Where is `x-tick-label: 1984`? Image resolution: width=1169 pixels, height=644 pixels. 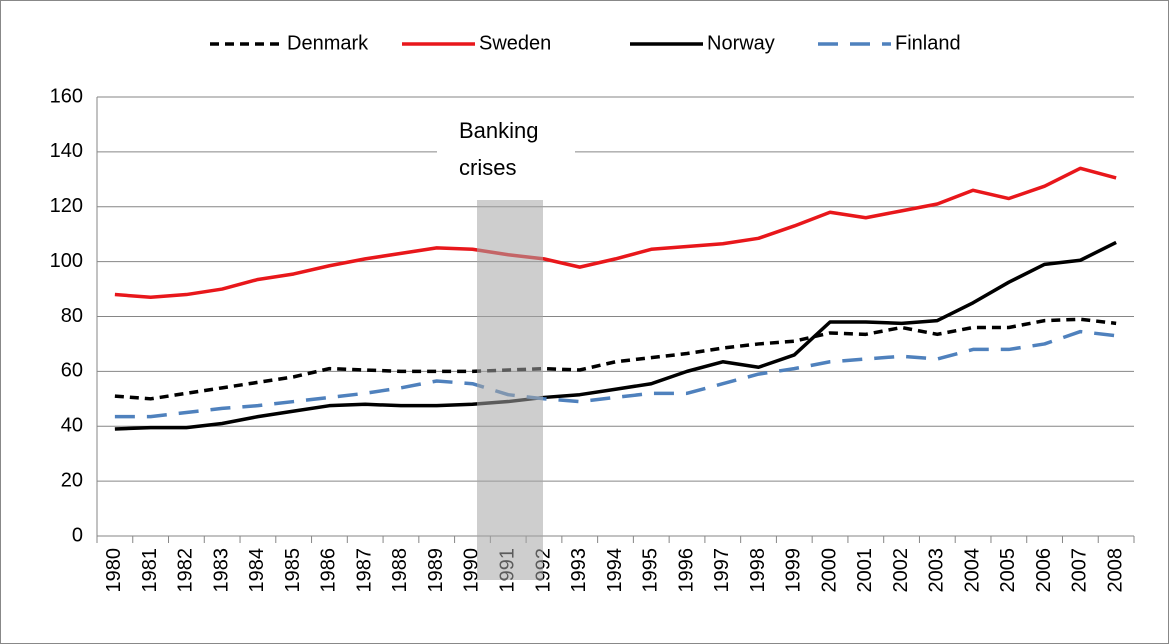 x-tick-label: 1984 is located at coordinates (257, 570).